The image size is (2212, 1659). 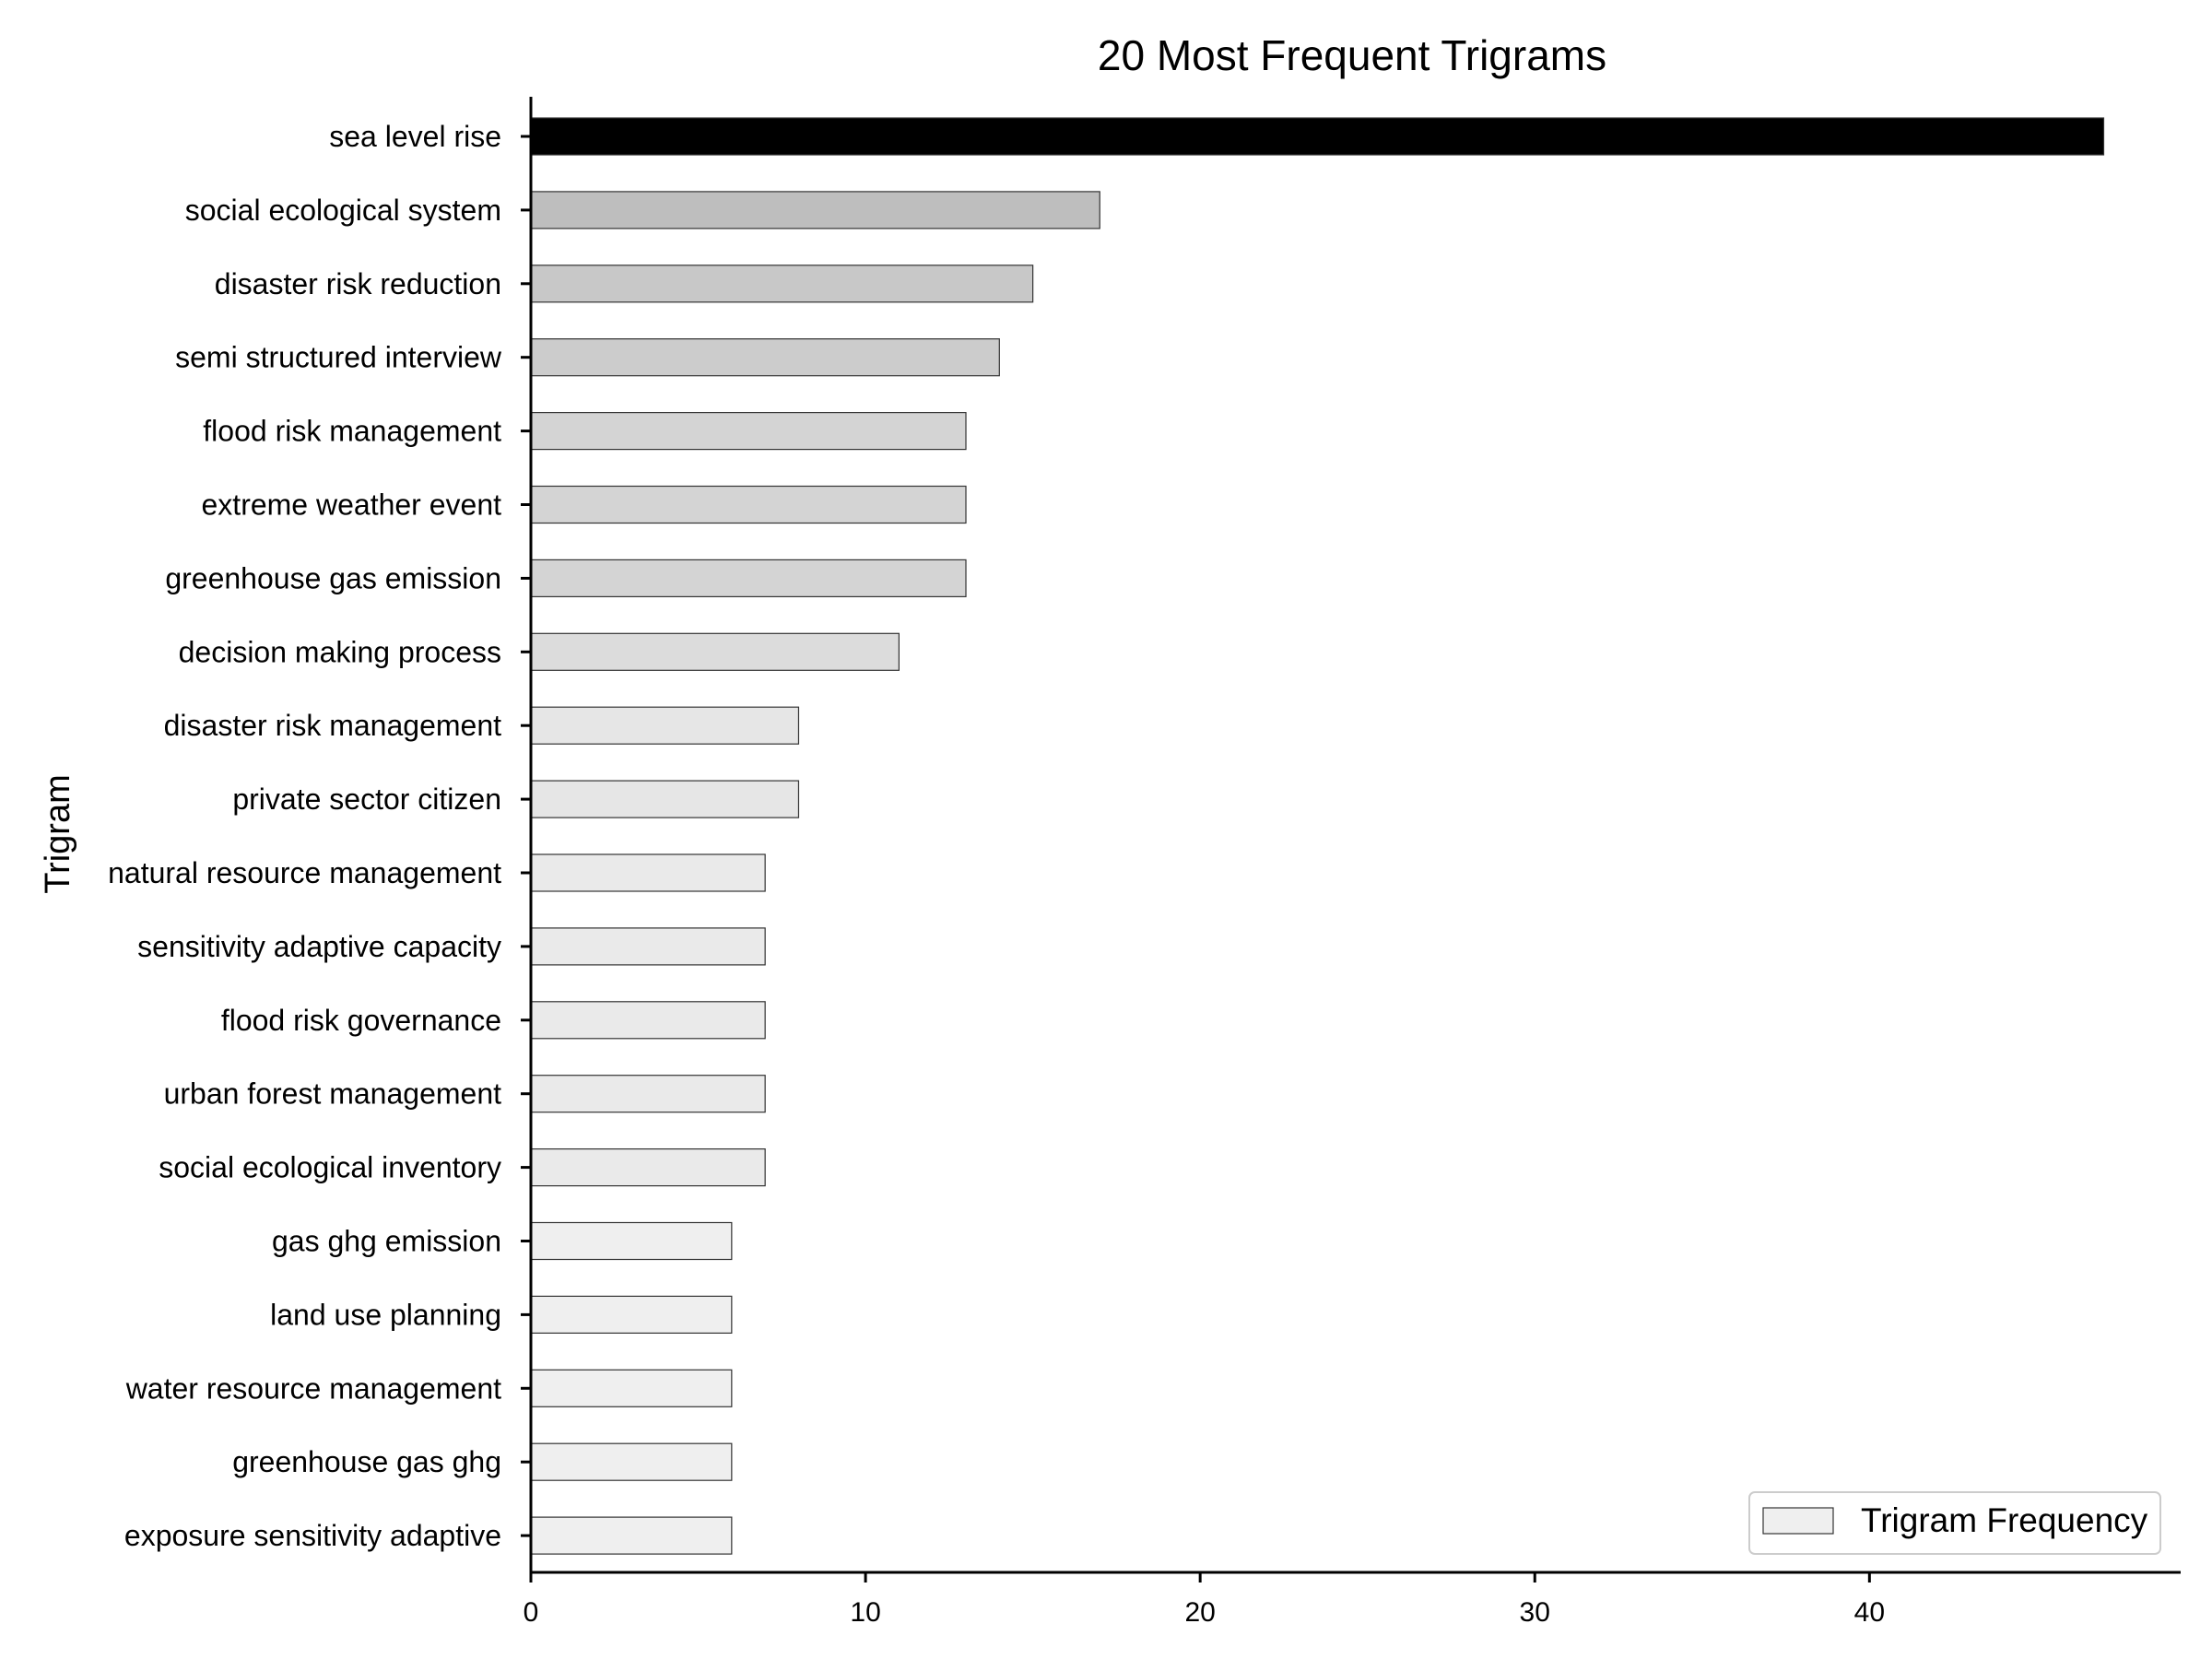 What do you see at coordinates (1535, 1612) in the screenshot?
I see `x-tick-label: 30` at bounding box center [1535, 1612].